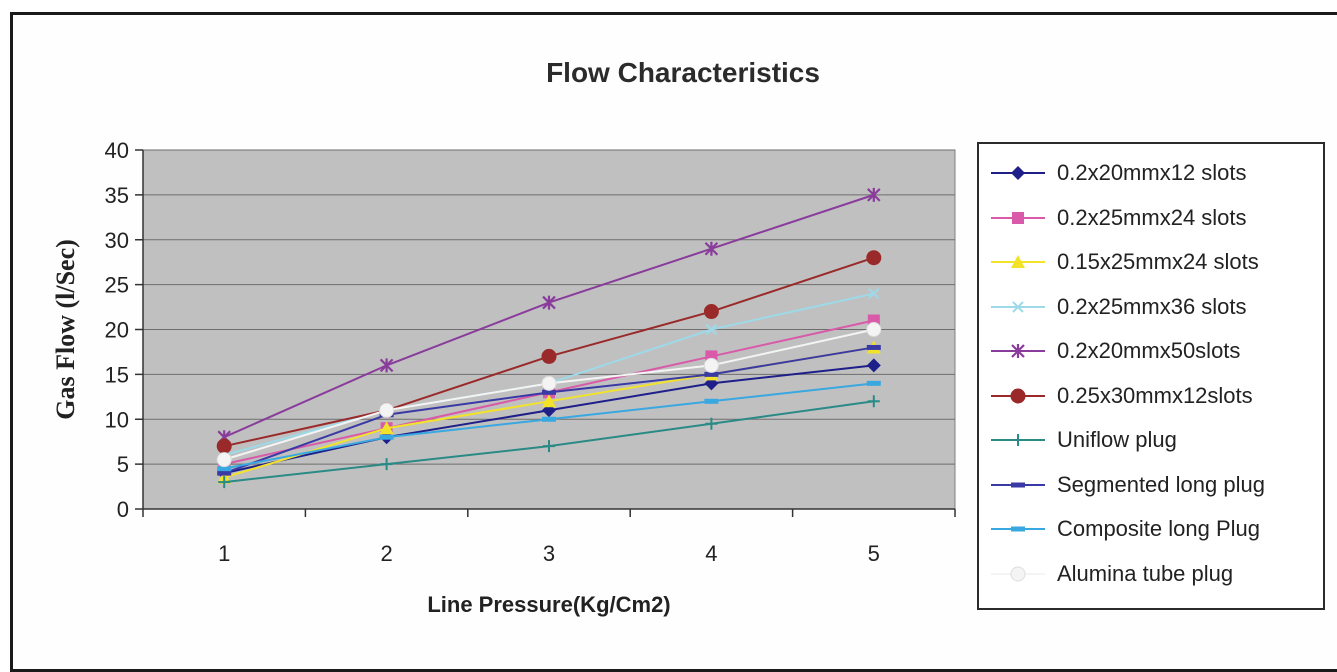  What do you see at coordinates (1149, 350) in the screenshot?
I see `legend-label: 0.2x20mmx50slots` at bounding box center [1149, 350].